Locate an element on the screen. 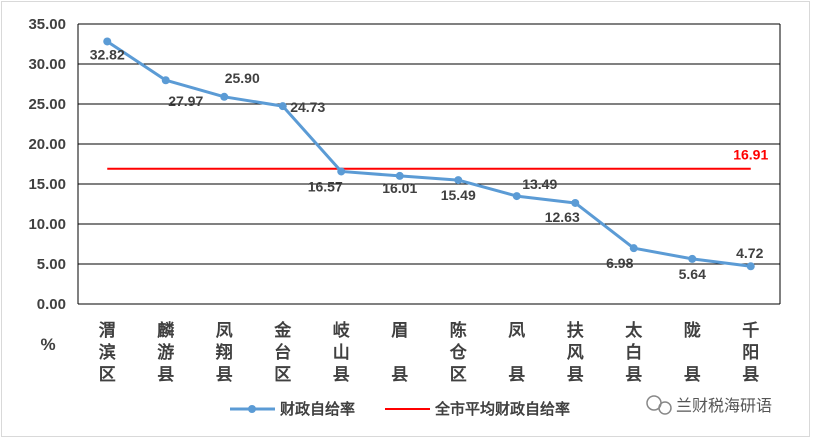 The width and height of the screenshot is (813, 440). y-tick-label: 15.00 is located at coordinates (47, 184).